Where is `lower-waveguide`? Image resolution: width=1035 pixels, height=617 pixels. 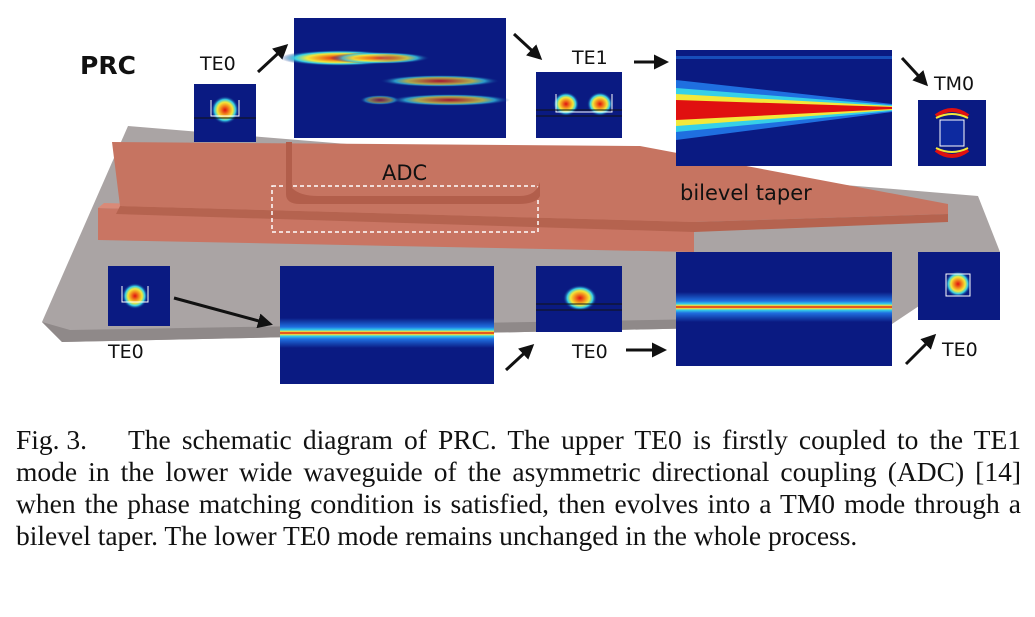 lower-waveguide is located at coordinates (396, 230).